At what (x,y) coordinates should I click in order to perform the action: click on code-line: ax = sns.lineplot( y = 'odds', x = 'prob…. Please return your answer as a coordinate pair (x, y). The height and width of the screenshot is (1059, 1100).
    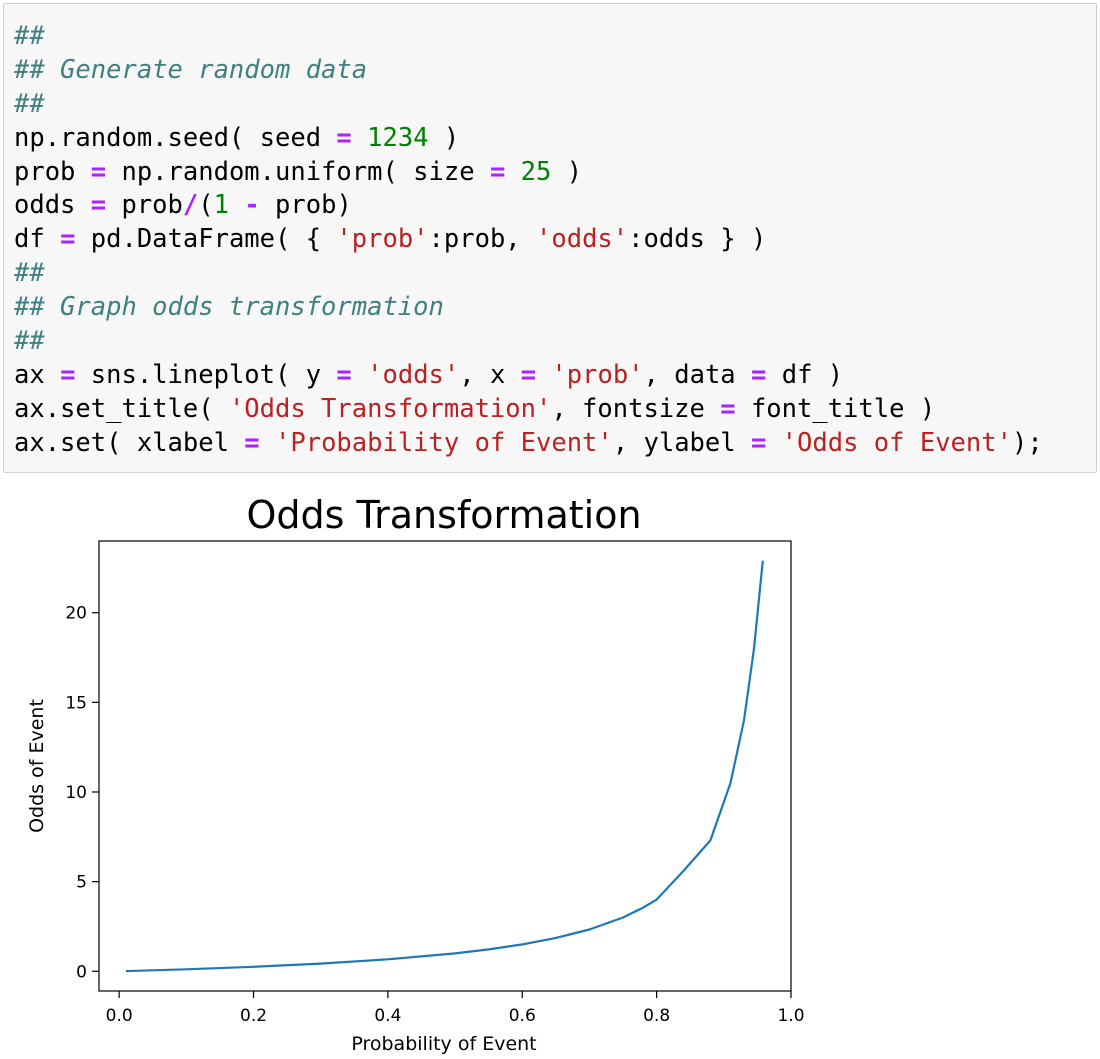
    Looking at the image, I should click on (528, 376).